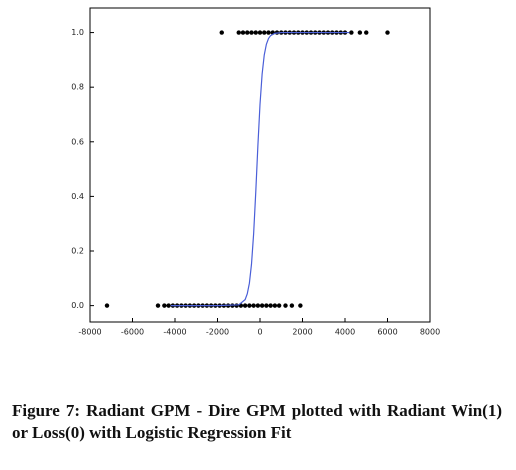  Describe the element at coordinates (77, 87) in the screenshot. I see `y-tick-label: 0.8` at that location.